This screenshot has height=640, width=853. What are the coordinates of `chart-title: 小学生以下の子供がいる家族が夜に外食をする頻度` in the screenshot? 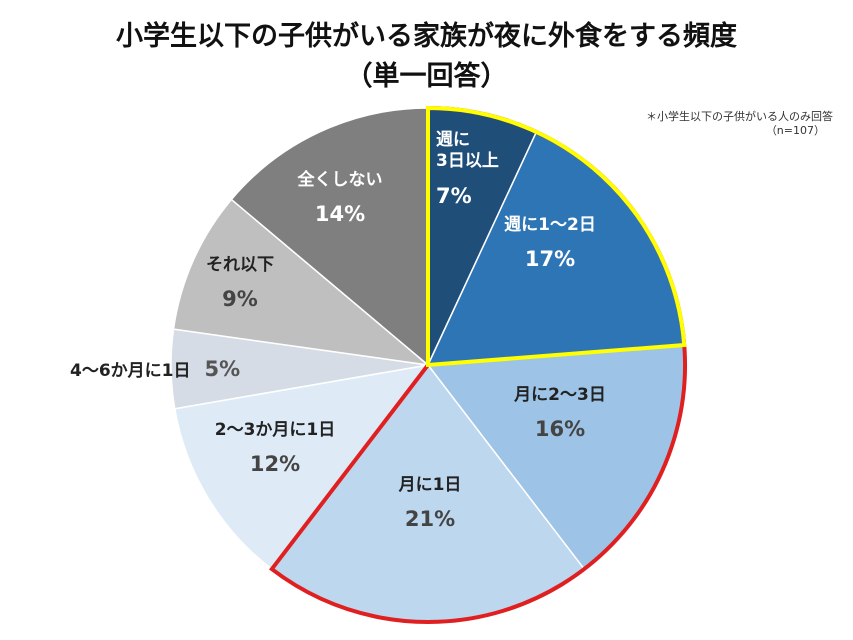 It's located at (426, 36).